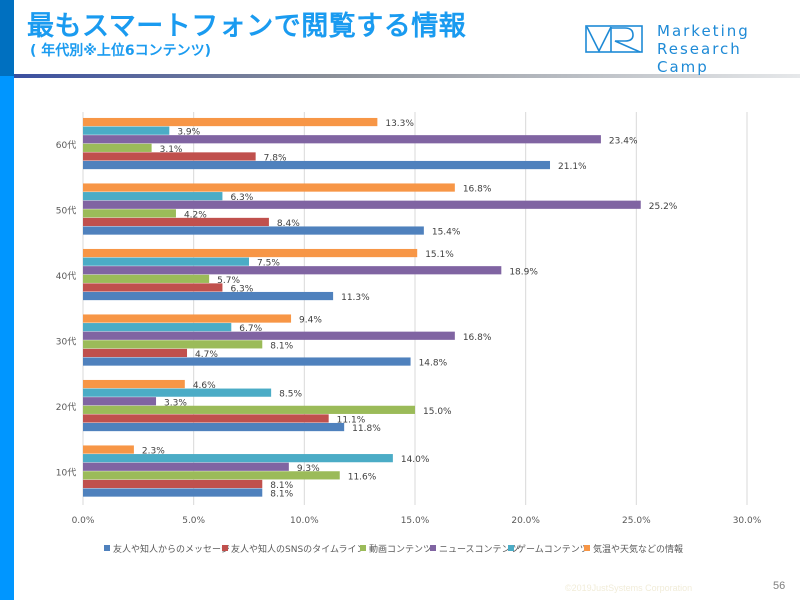 Image resolution: width=800 pixels, height=600 pixels. Describe the element at coordinates (288, 224) in the screenshot. I see `data-label: 8.4%` at that location.